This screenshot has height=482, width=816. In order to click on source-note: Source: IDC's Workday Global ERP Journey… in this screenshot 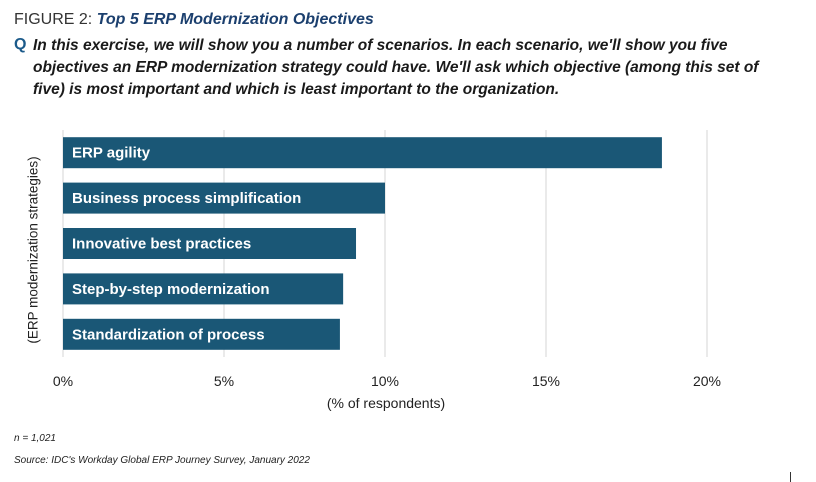, I will do `click(162, 460)`.